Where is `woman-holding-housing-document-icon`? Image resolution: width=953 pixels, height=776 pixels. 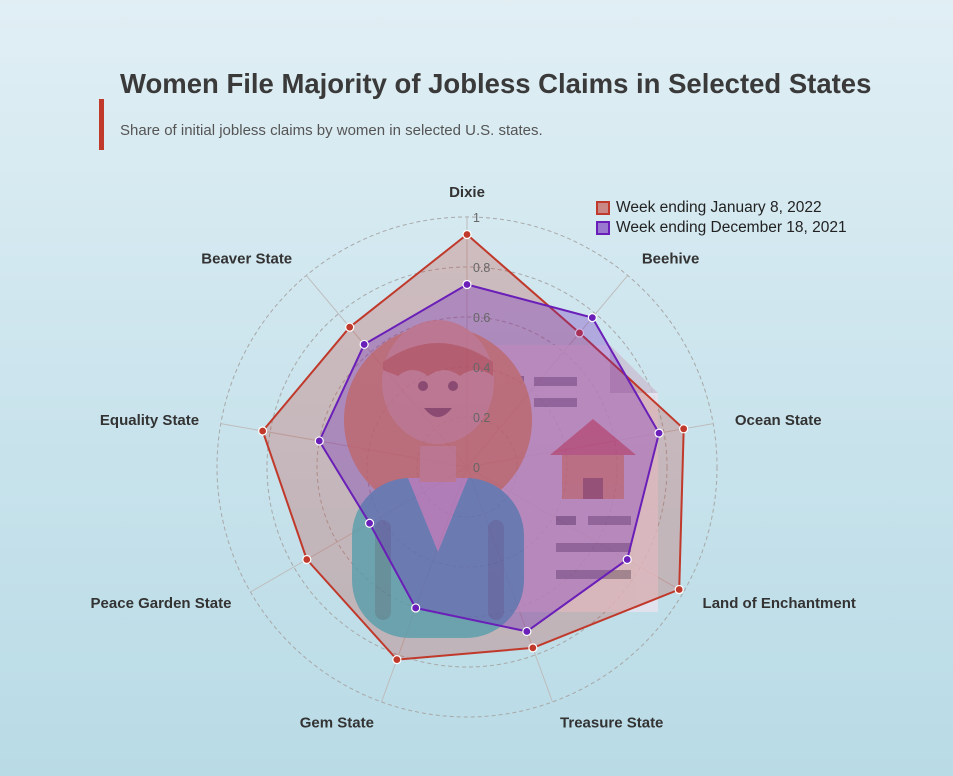
woman-holding-housing-document-icon is located at coordinates (501, 479).